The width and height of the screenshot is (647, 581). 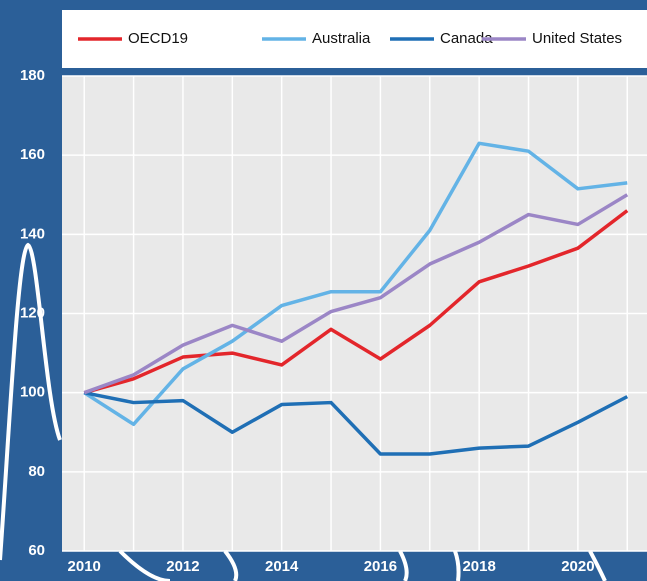 I want to click on y-tick-label: 120, so click(x=32, y=312).